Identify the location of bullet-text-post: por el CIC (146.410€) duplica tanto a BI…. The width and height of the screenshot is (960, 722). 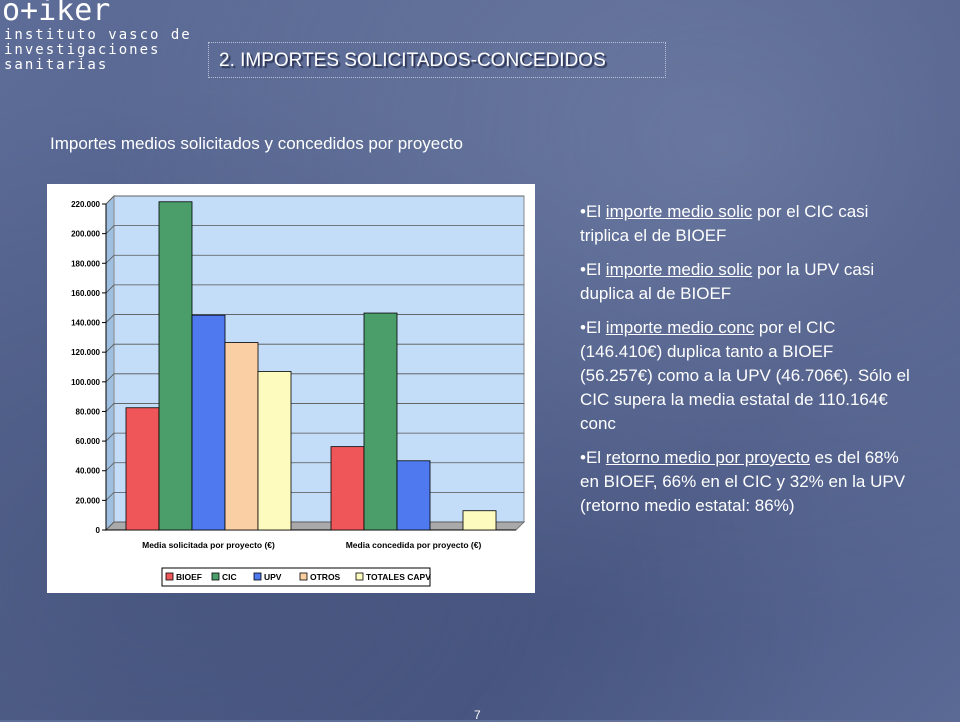
(745, 375).